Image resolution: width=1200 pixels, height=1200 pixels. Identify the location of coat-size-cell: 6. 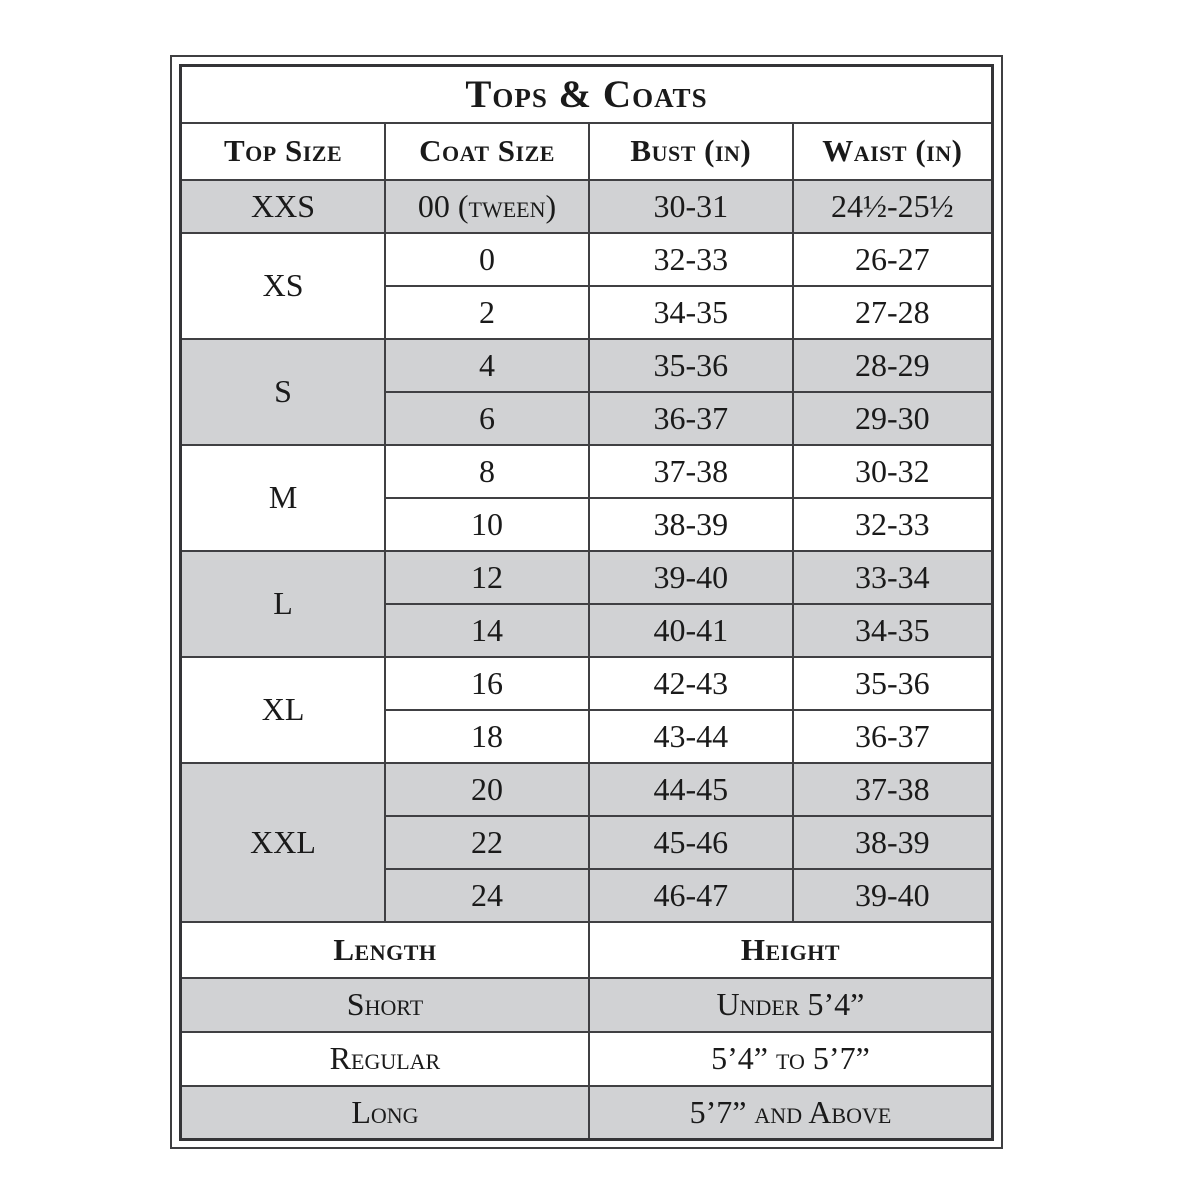
(487, 418).